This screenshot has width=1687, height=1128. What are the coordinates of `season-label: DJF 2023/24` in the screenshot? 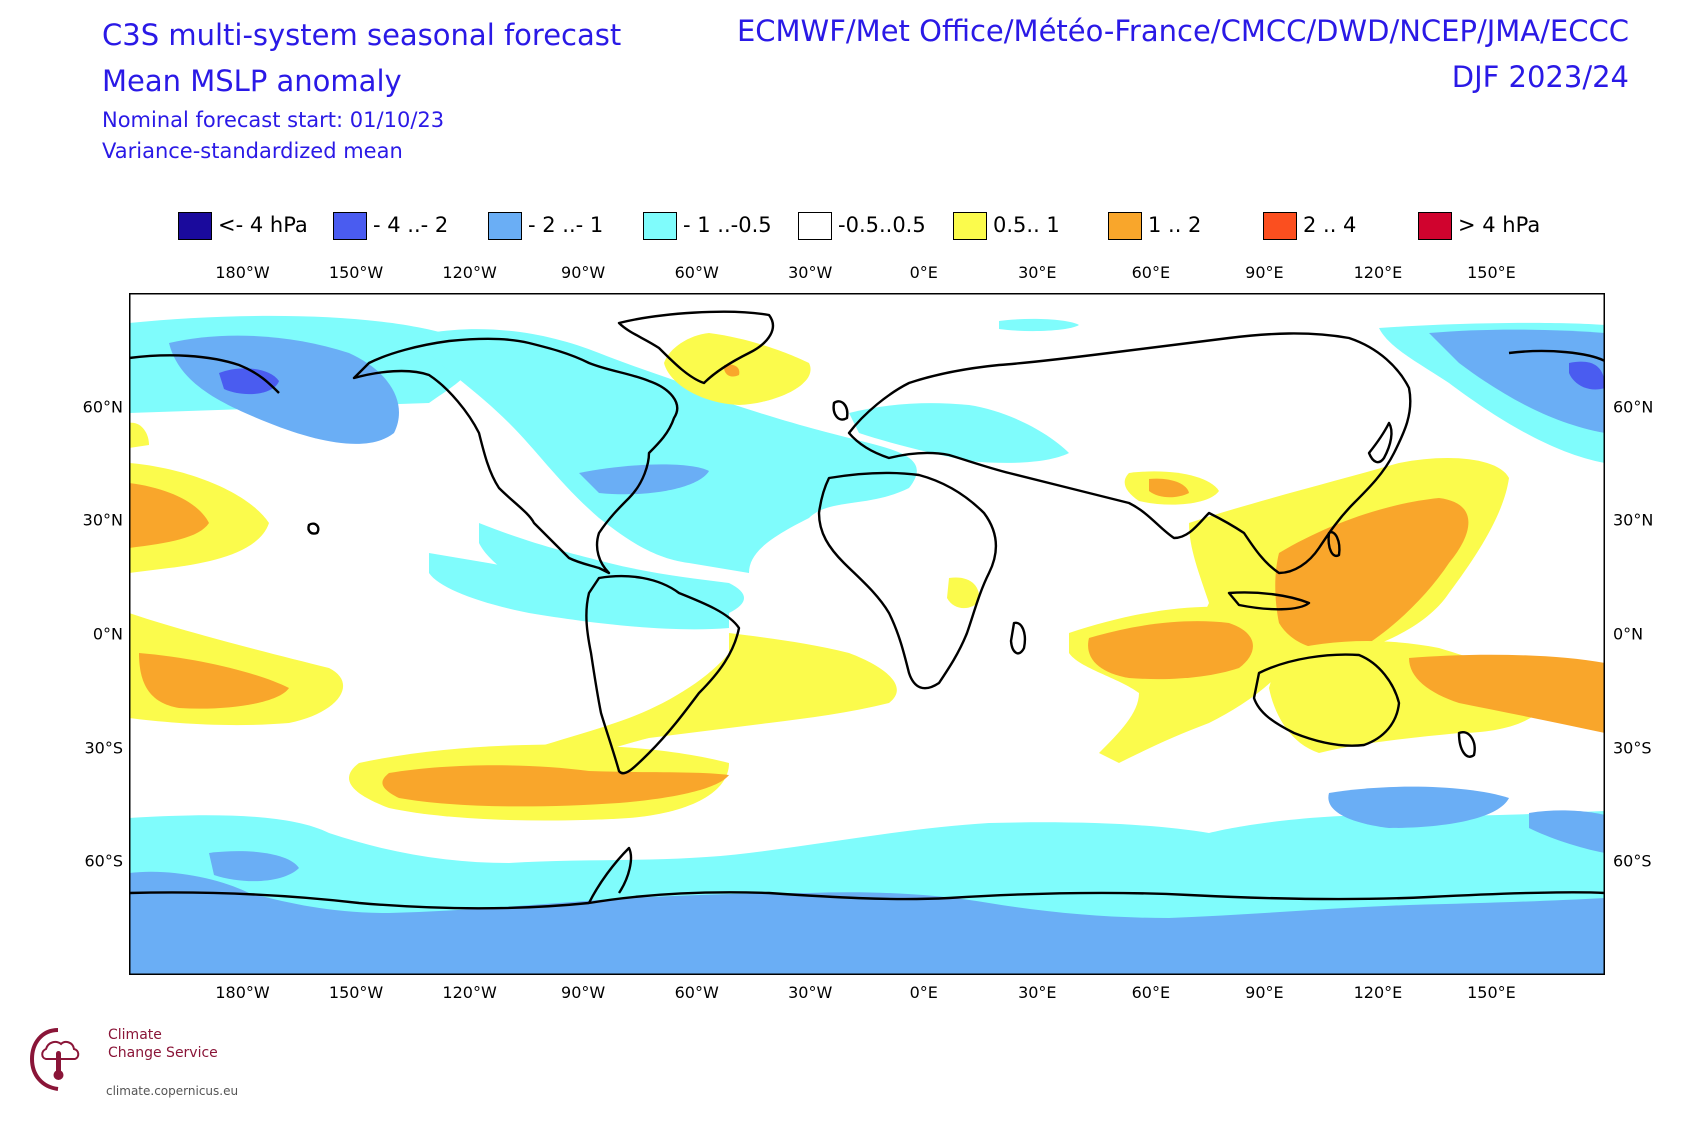 It's located at (1540, 77).